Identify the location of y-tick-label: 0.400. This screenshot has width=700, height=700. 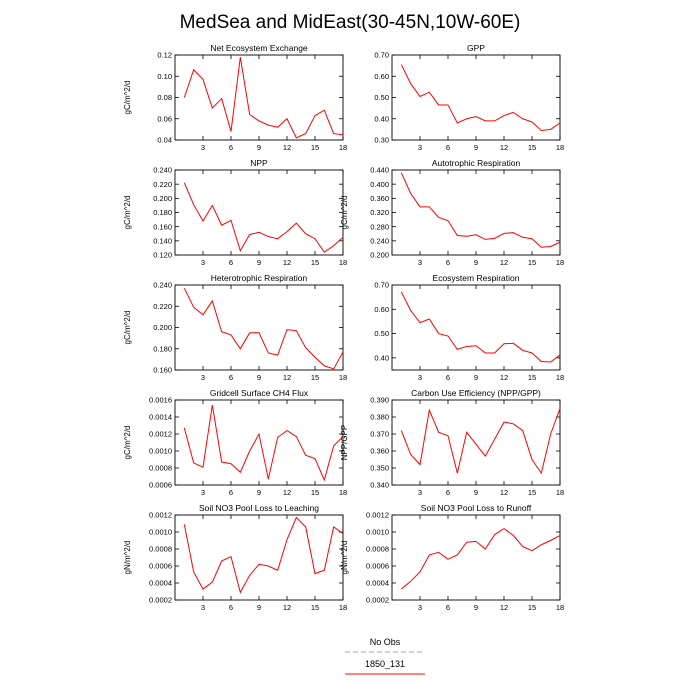
(379, 184).